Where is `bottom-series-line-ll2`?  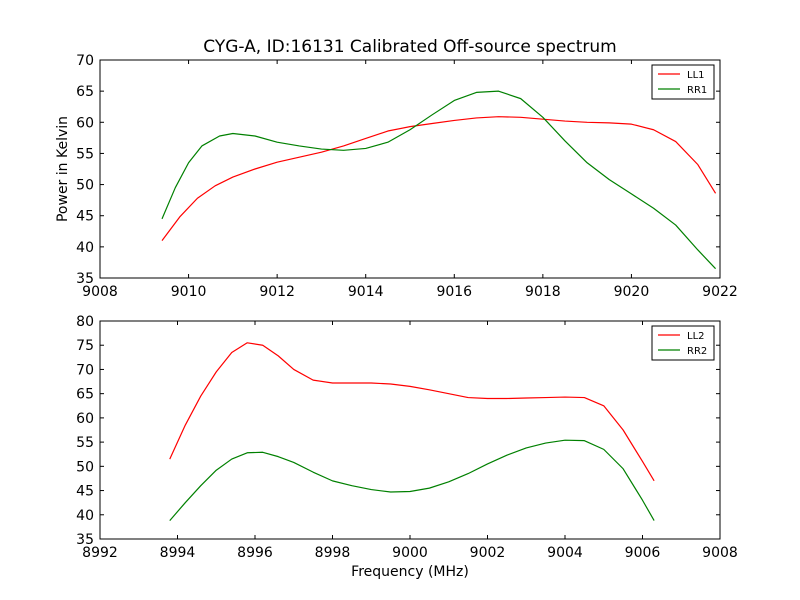 bottom-series-line-ll2 is located at coordinates (412, 412).